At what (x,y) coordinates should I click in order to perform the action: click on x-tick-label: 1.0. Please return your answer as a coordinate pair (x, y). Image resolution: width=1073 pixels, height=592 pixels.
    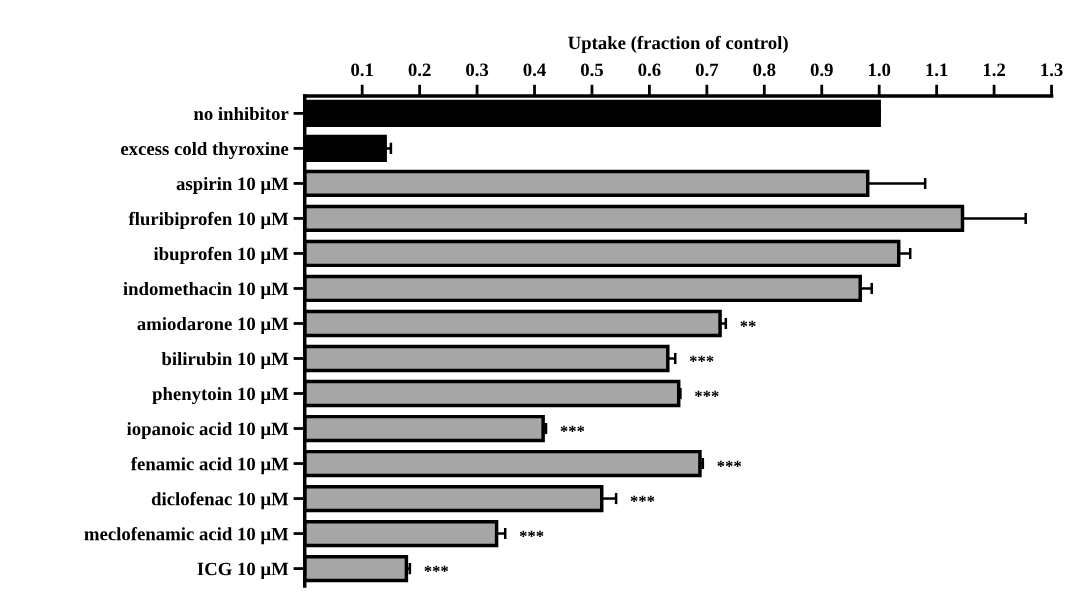
    Looking at the image, I should click on (879, 70).